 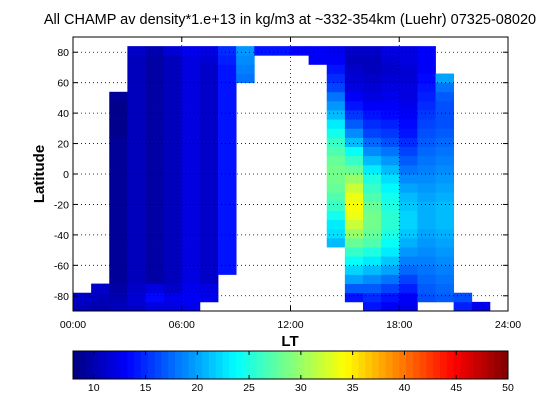 What do you see at coordinates (289, 341) in the screenshot?
I see `x-axis-label: LT` at bounding box center [289, 341].